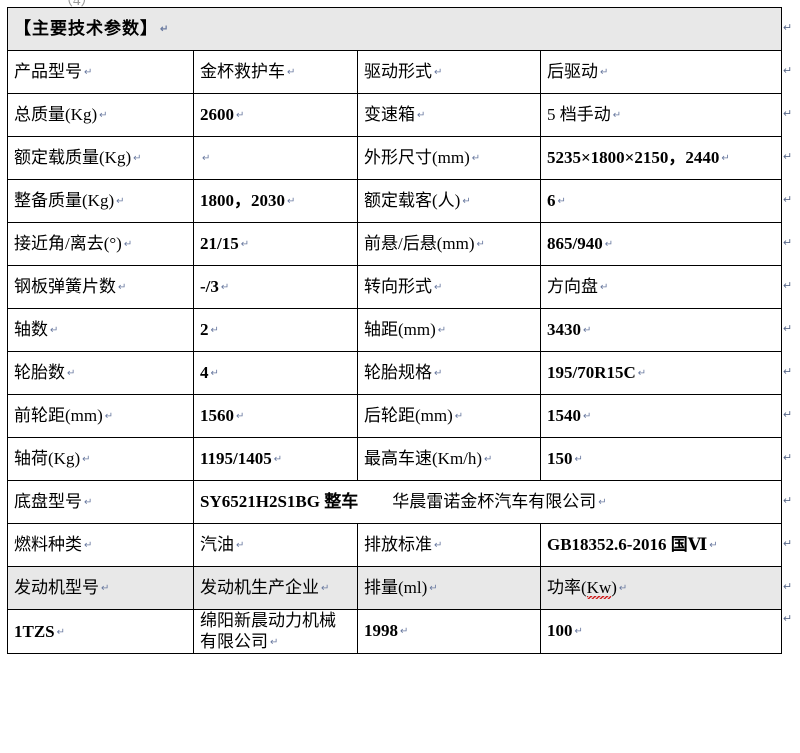 This screenshot has width=800, height=753. I want to click on cell-text: 865/940, so click(575, 244).